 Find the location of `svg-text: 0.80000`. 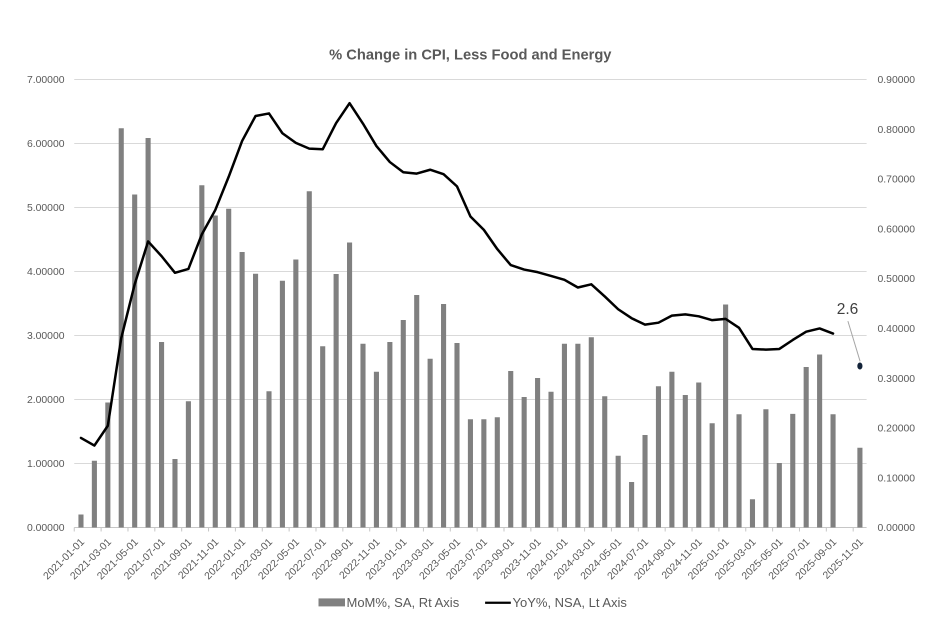

svg-text: 0.80000 is located at coordinates (897, 130).